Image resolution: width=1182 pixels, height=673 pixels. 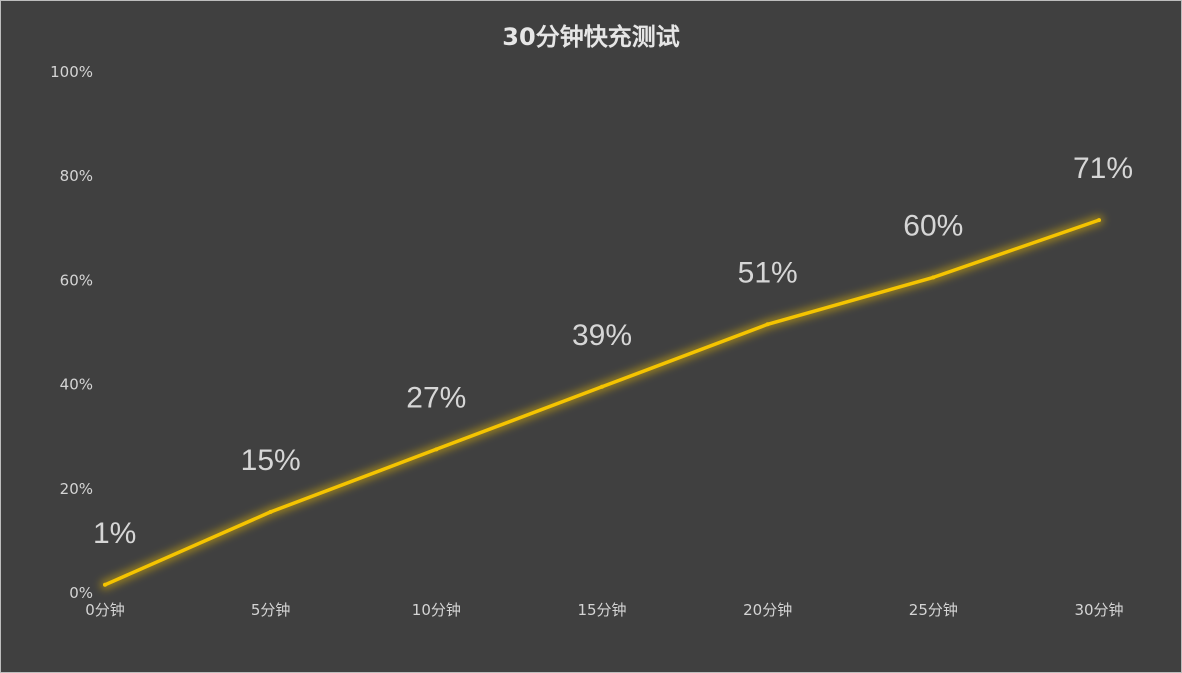 I want to click on y-tick-label: 20%, so click(x=76, y=489).